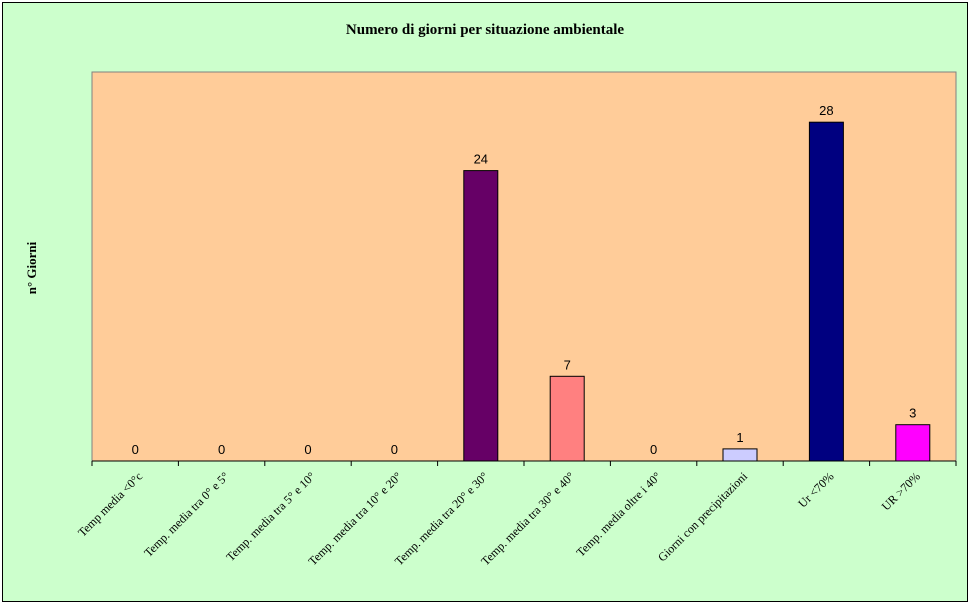 Image resolution: width=970 pixels, height=604 pixels. What do you see at coordinates (270, 516) in the screenshot?
I see `x-tick-label: Temp. media tra 5° e 10°` at bounding box center [270, 516].